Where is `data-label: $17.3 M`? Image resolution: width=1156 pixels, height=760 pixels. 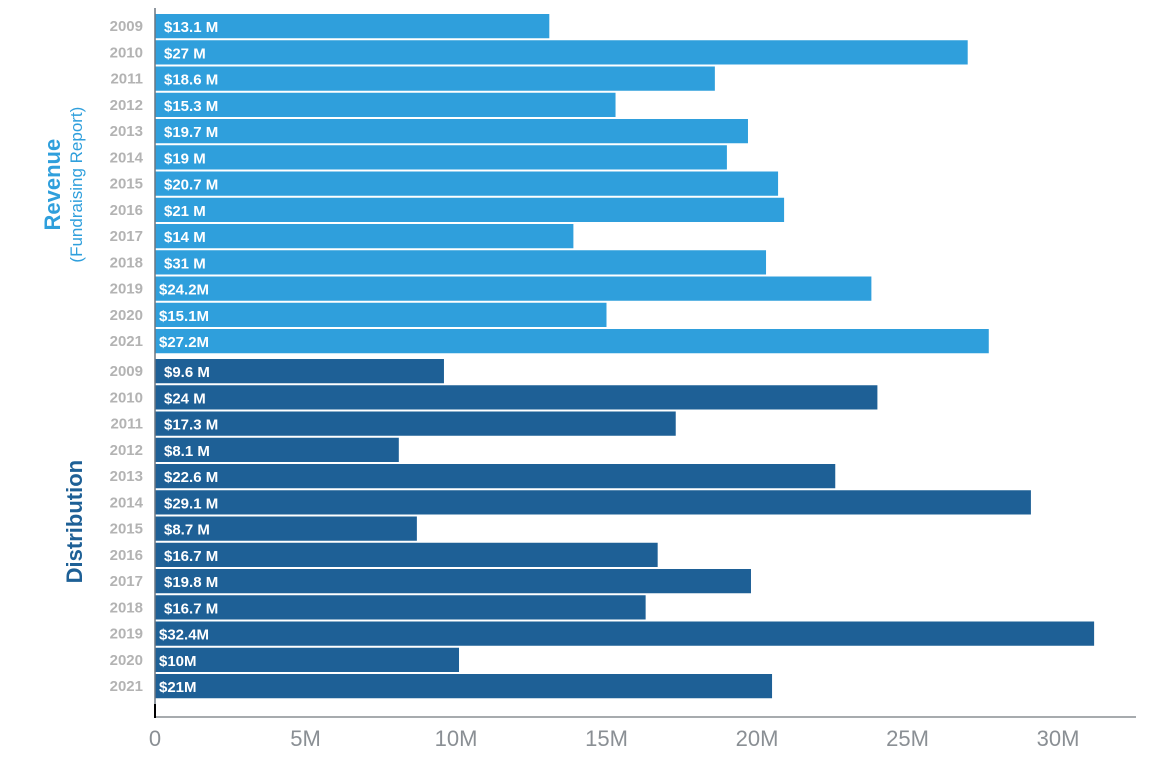
data-label: $17.3 M is located at coordinates (191, 425).